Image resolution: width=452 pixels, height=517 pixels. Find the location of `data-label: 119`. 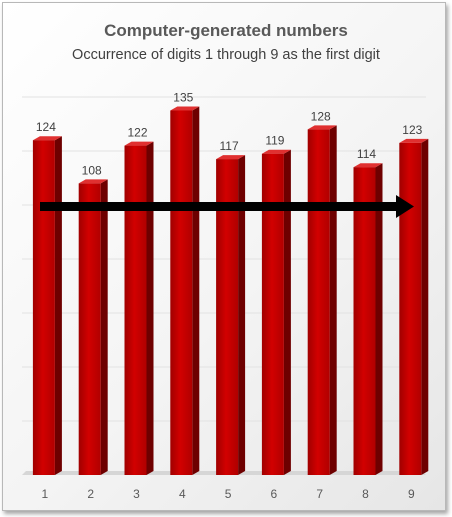

data-label: 119 is located at coordinates (274, 141).